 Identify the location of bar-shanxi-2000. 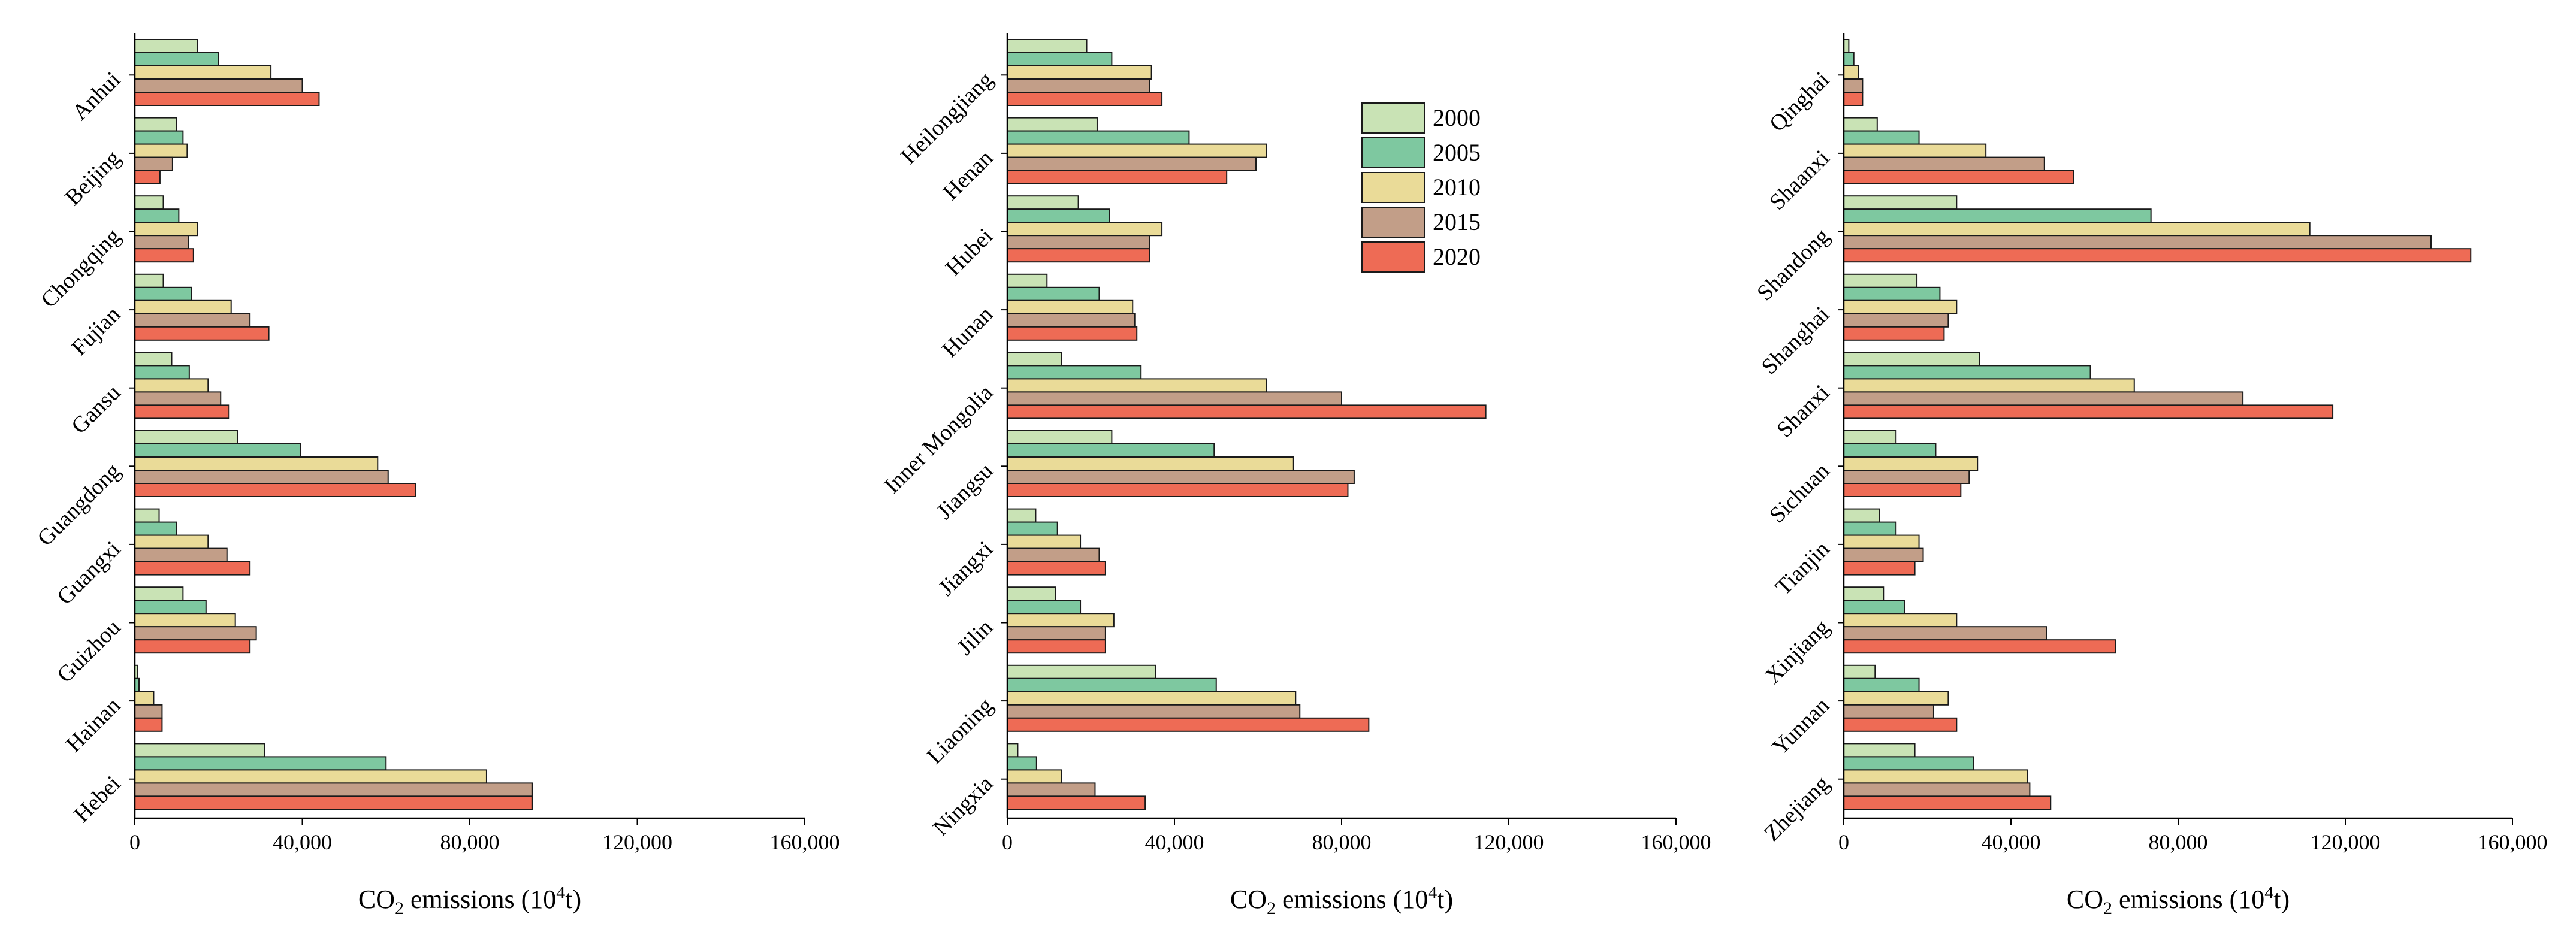
(1912, 359).